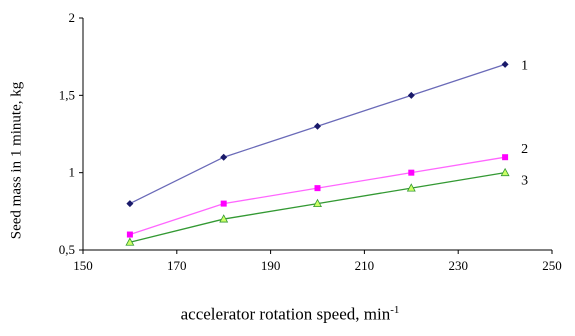 This screenshot has width=575, height=336. Describe the element at coordinates (524, 123) in the screenshot. I see `curve-labels: 1 2 3` at that location.